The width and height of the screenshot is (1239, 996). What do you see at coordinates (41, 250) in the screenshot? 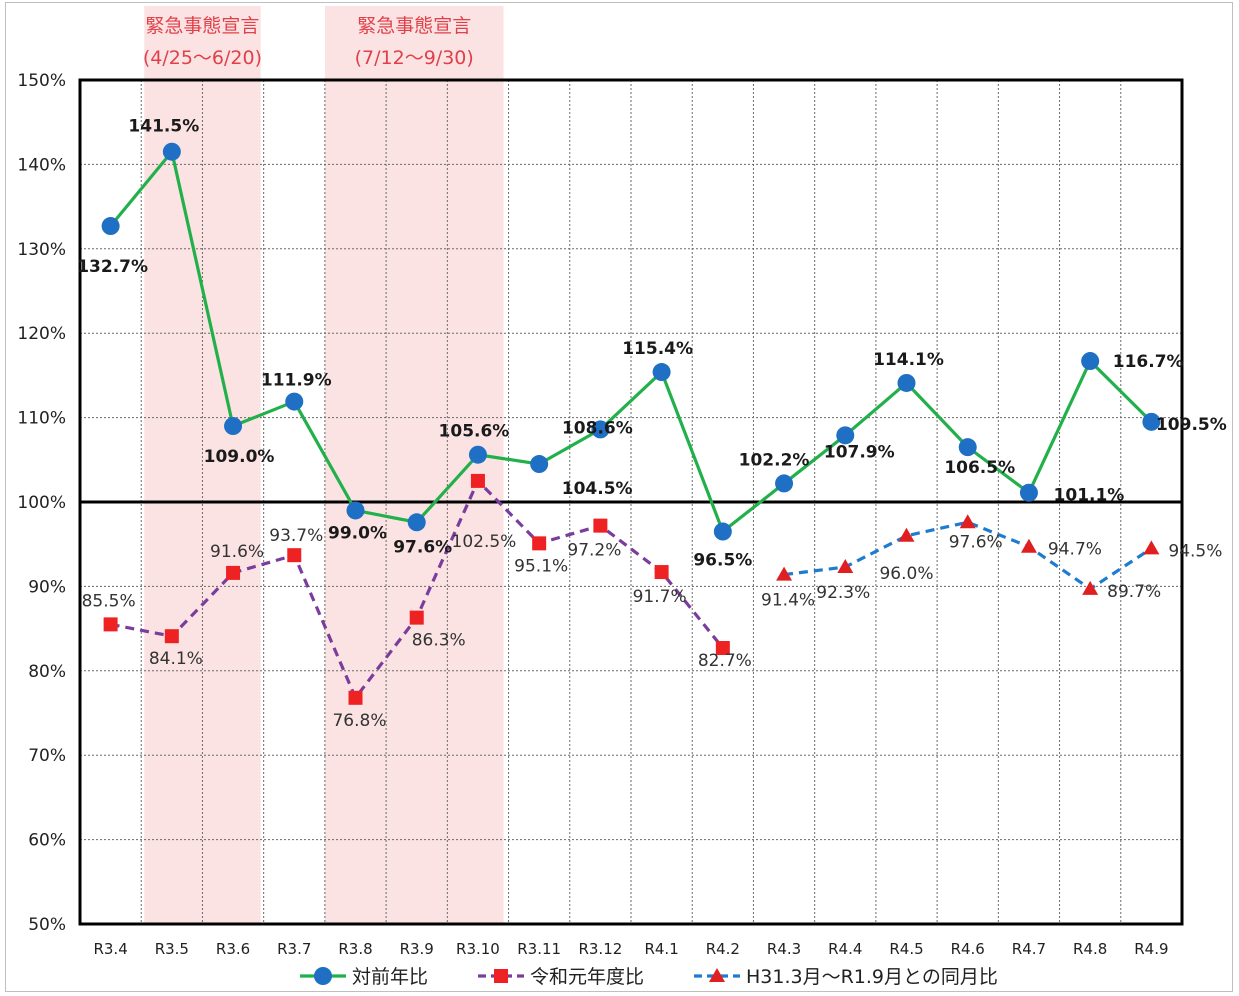
I see `y-tick-label: 130%` at bounding box center [41, 250].